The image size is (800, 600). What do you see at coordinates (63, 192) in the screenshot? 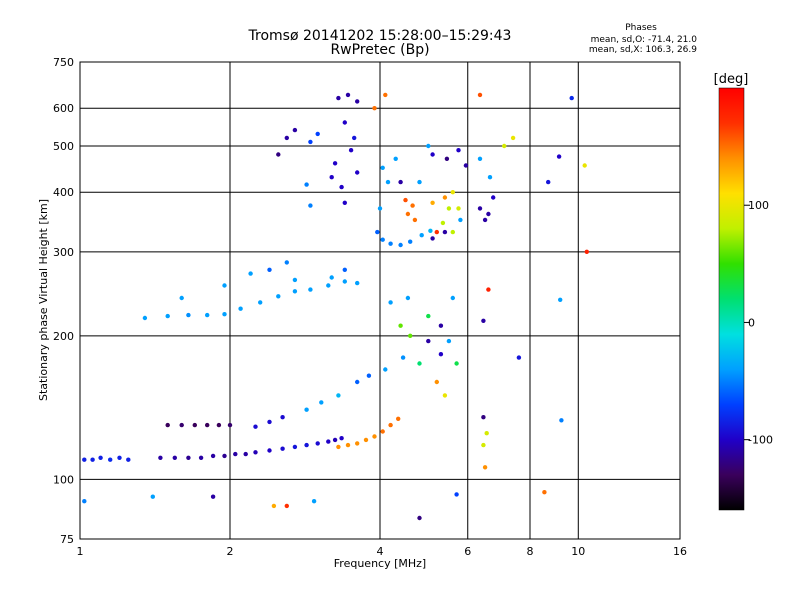
I see `y-tick-label: 400` at bounding box center [63, 192].